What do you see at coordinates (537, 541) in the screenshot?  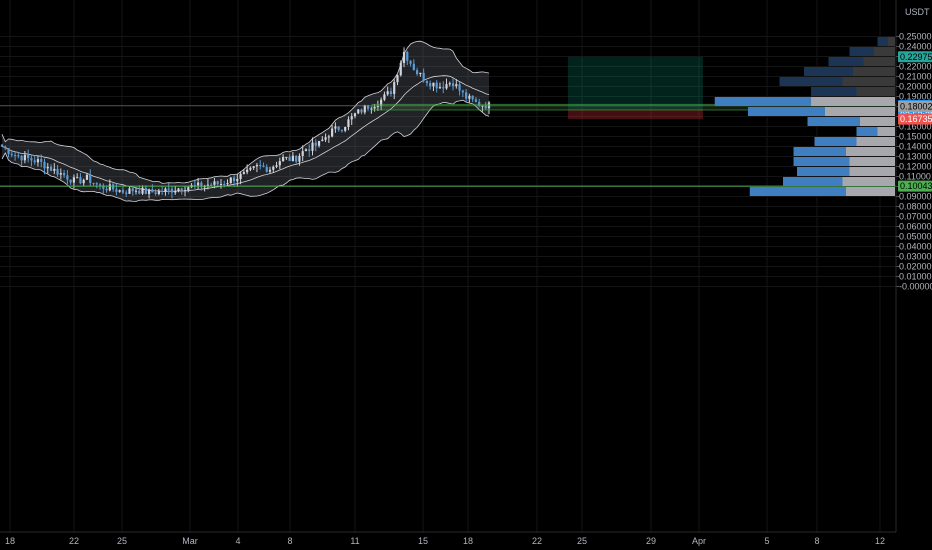 I see `time-label: 22` at bounding box center [537, 541].